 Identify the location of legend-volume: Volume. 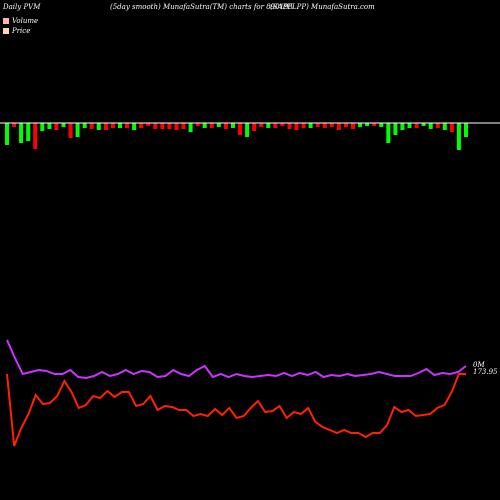
(20, 21).